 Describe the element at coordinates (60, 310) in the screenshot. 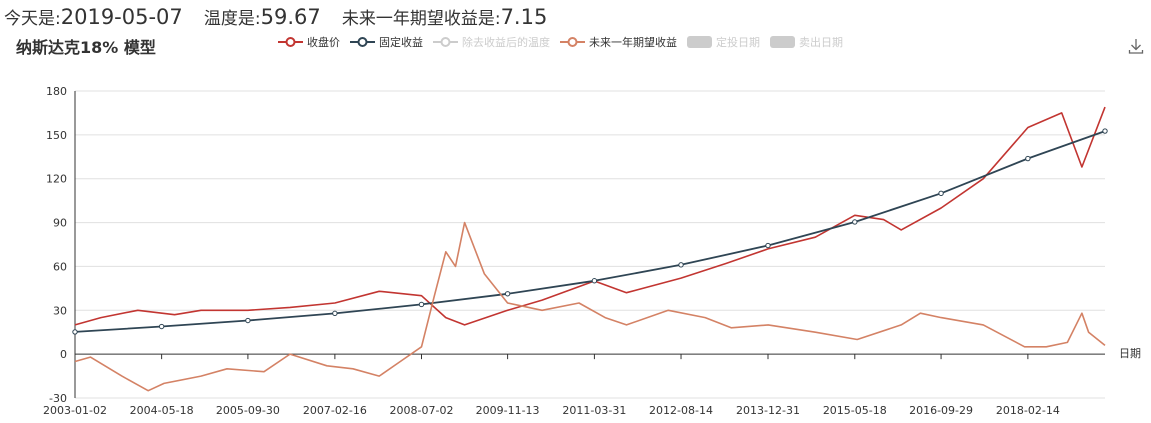

I see `y-tick-label: 30` at that location.